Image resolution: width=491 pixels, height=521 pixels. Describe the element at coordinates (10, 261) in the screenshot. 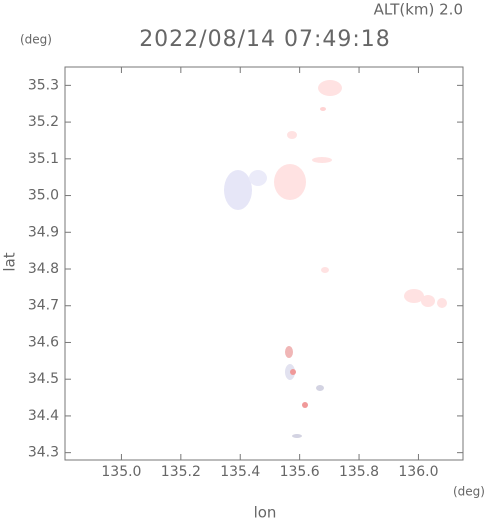

I see `y-axis-label: lat` at that location.